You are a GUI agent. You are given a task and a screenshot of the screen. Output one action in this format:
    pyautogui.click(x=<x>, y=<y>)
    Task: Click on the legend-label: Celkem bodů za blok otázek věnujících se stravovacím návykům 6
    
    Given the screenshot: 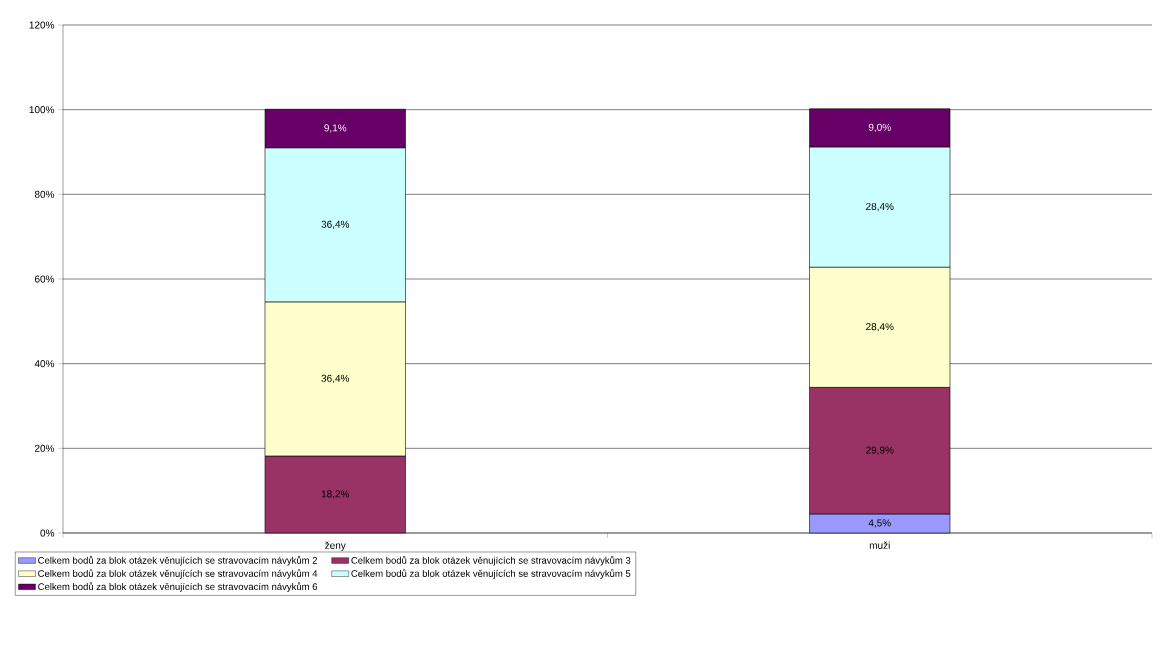 What is the action you would take?
    pyautogui.click(x=178, y=587)
    